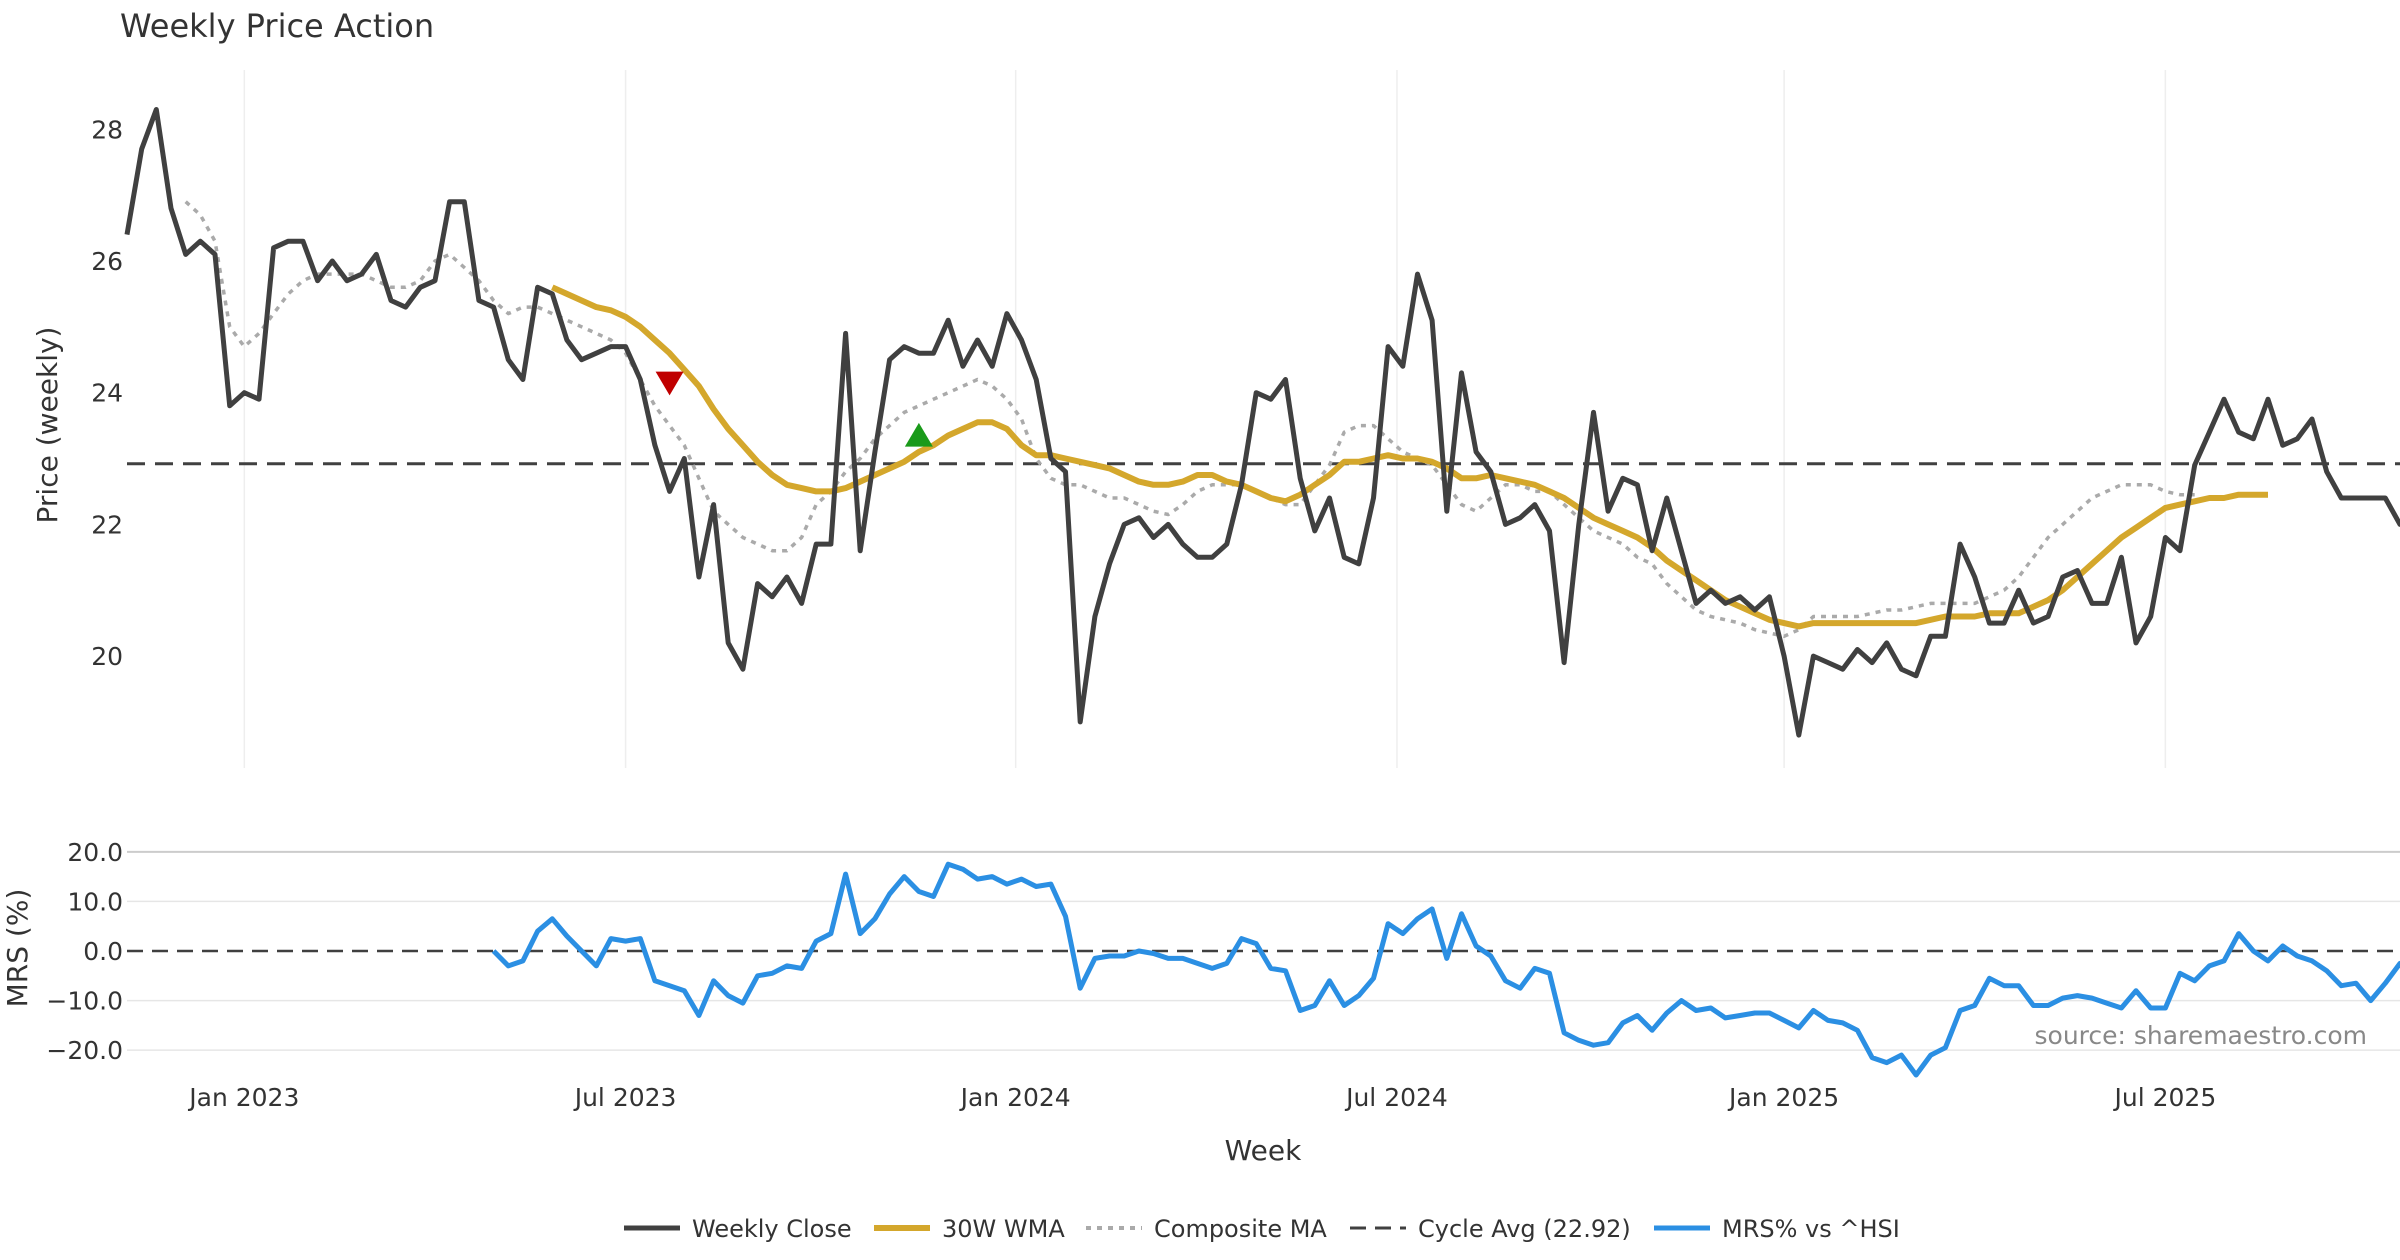 Image resolution: width=2400 pixels, height=1260 pixels. Describe the element at coordinates (95, 852) in the screenshot. I see `mrs-y-tick-label: 20.0` at that location.